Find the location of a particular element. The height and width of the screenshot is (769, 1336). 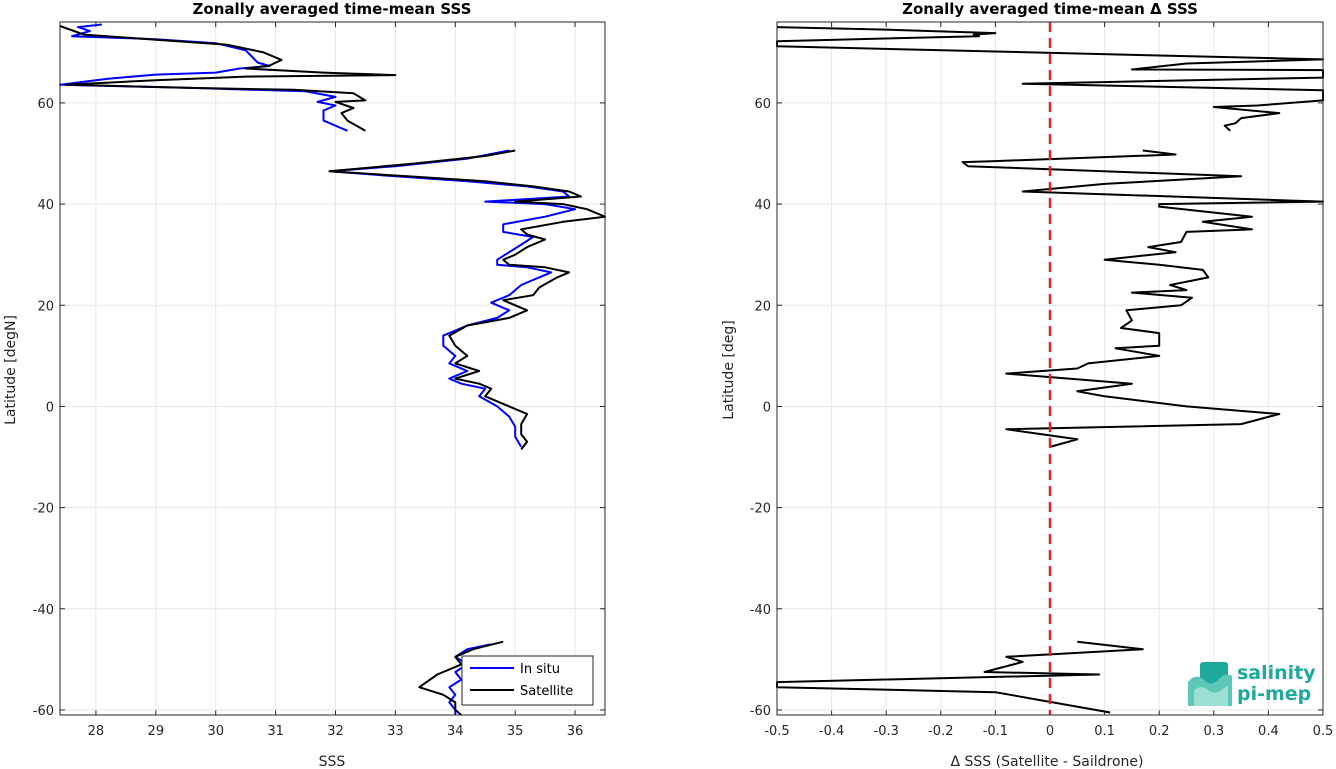

legend-box is located at coordinates (527, 680).